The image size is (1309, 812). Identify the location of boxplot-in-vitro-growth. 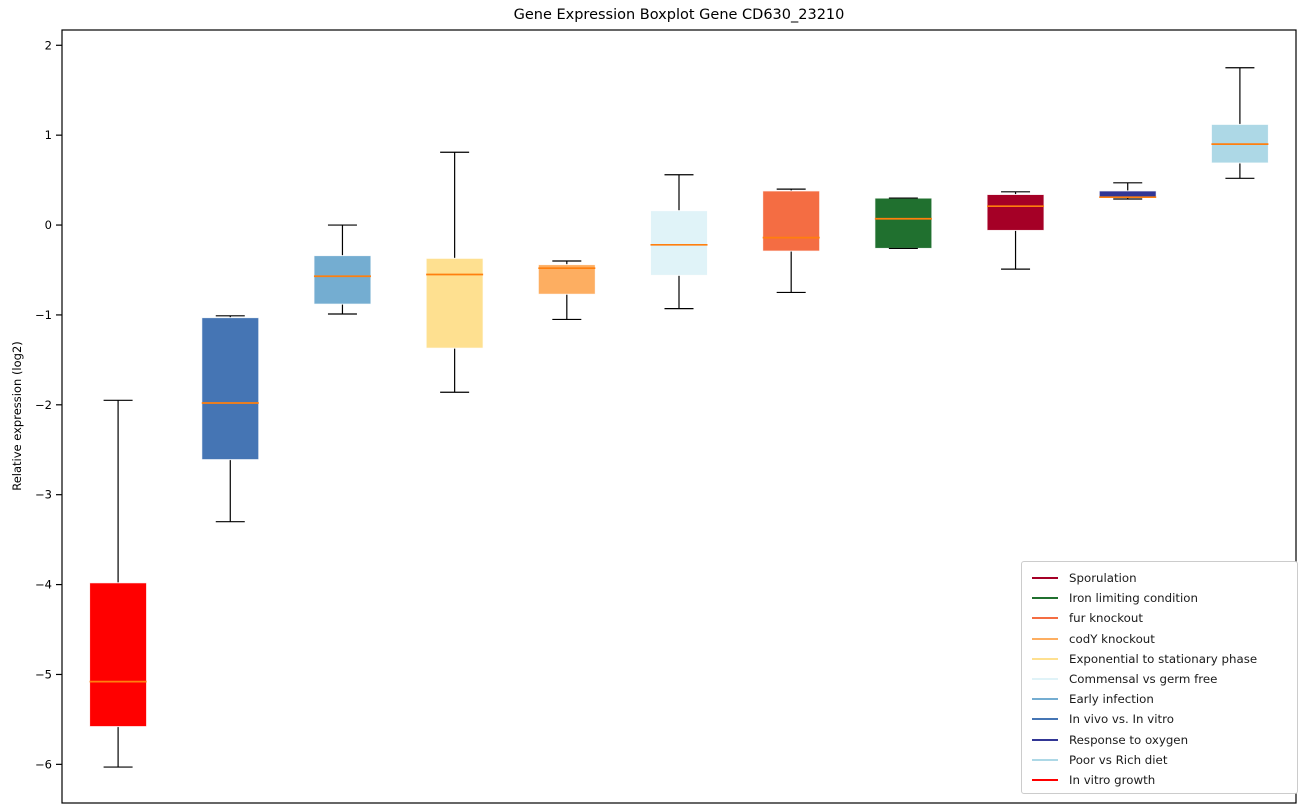
(118, 583).